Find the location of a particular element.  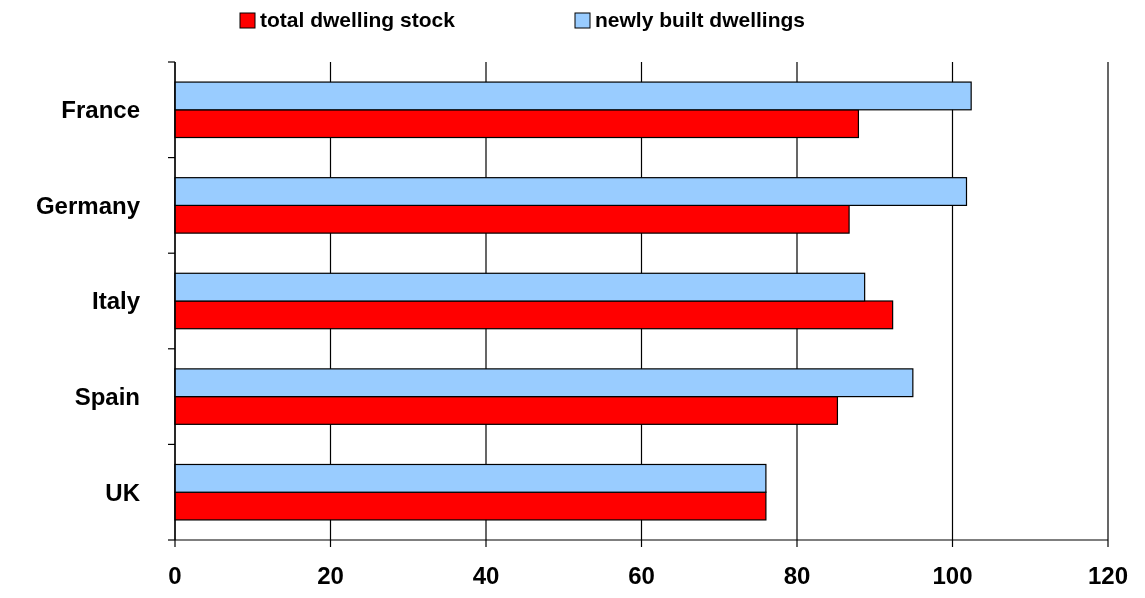

y-tick-label: UK is located at coordinates (123, 492).